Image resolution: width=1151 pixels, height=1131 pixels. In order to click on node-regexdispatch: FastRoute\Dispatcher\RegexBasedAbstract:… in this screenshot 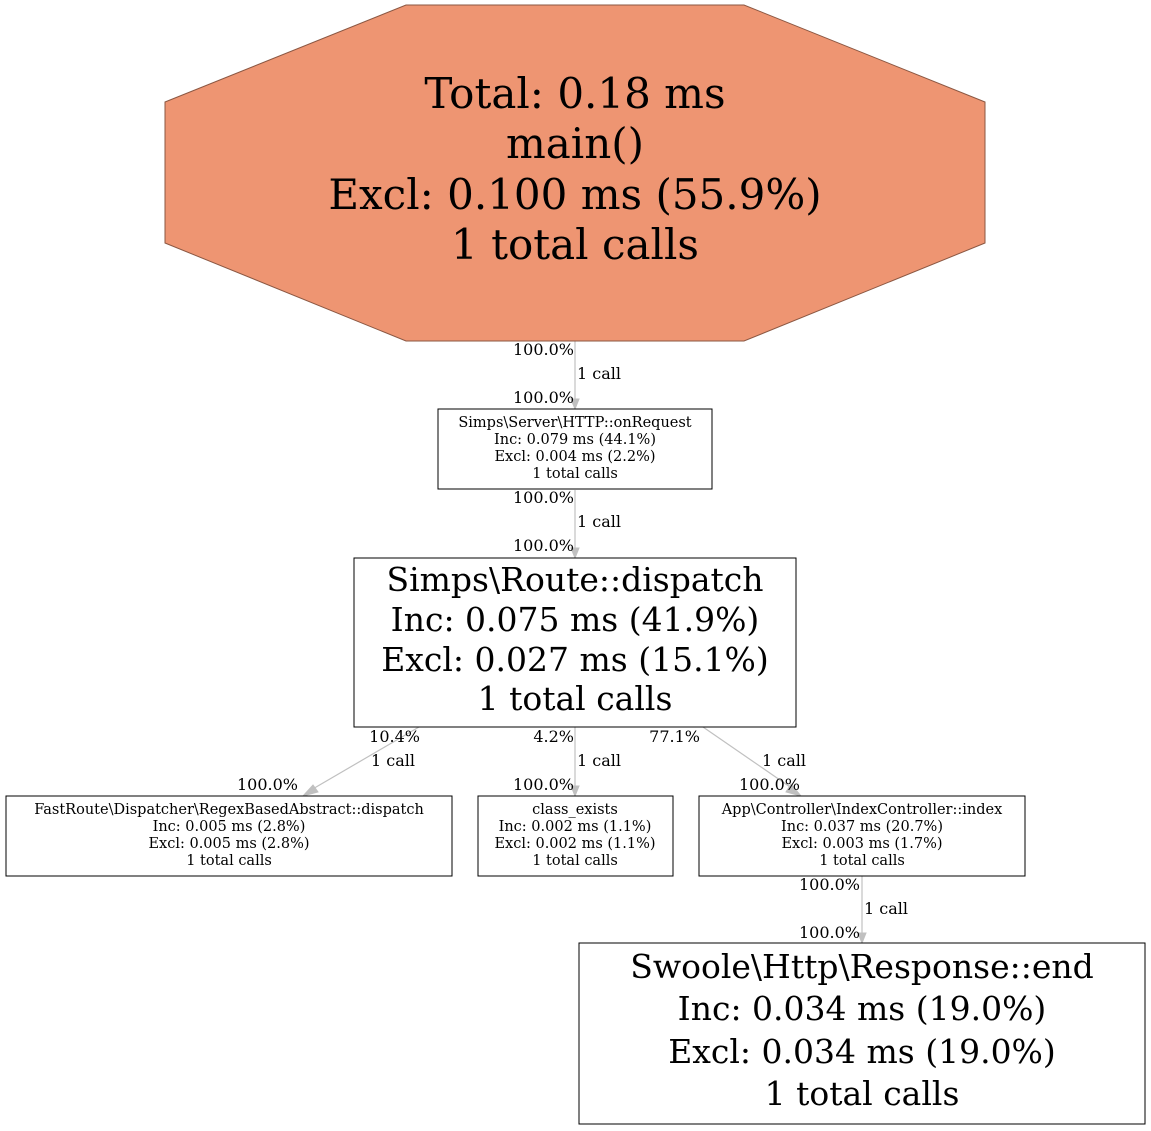, I will do `click(229, 836)`.